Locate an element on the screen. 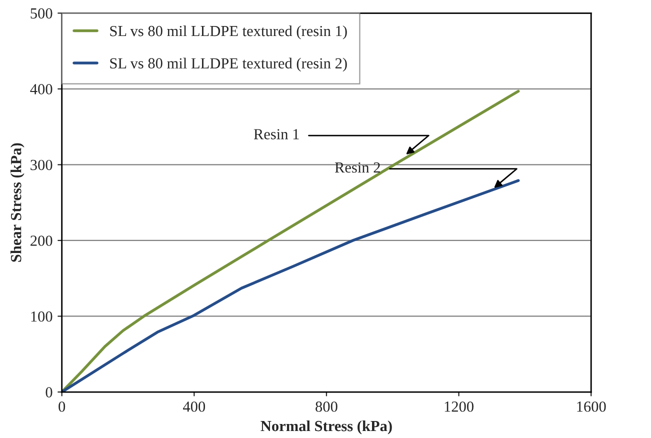 This screenshot has width=651, height=438. annotation: Resin 2 is located at coordinates (357, 167).